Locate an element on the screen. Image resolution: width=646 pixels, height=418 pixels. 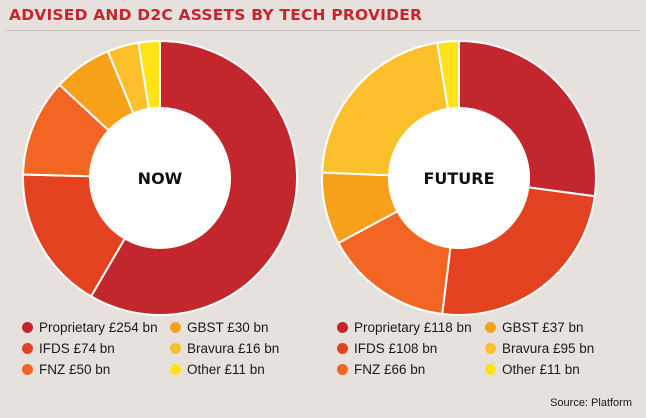
donut-hole-now is located at coordinates (160, 178).